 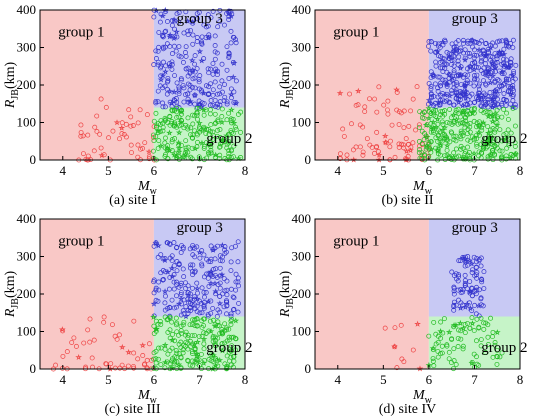 What do you see at coordinates (154, 170) in the screenshot?
I see `x-tick-label: 6` at bounding box center [154, 170].